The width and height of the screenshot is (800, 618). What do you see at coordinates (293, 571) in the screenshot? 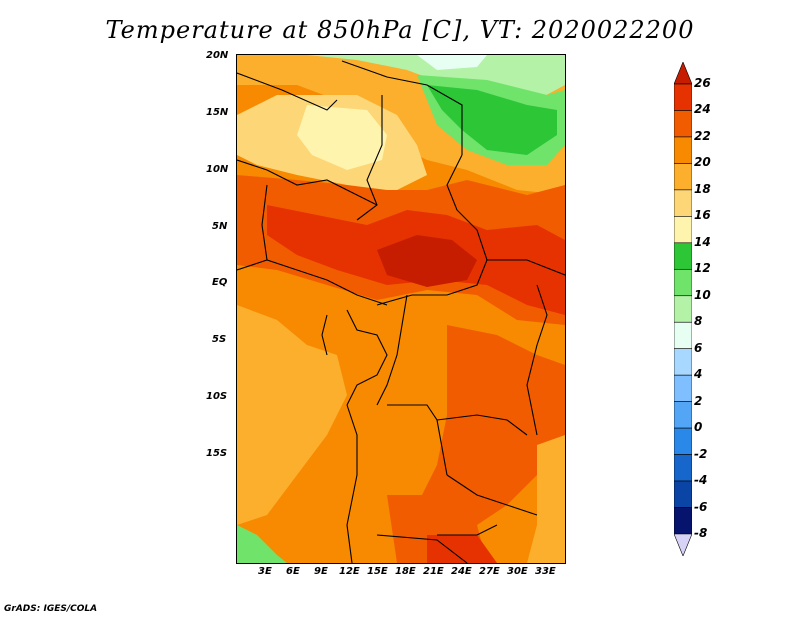
I see `lon-label-6e: 6E` at bounding box center [293, 571].